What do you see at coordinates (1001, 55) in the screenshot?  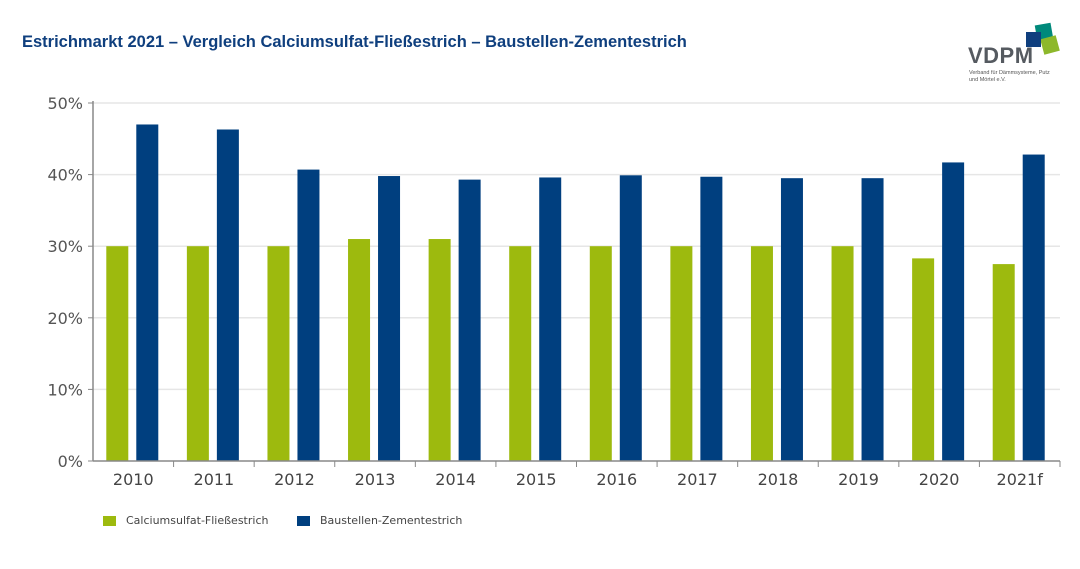 I see `logo-text: VDPM` at bounding box center [1001, 55].